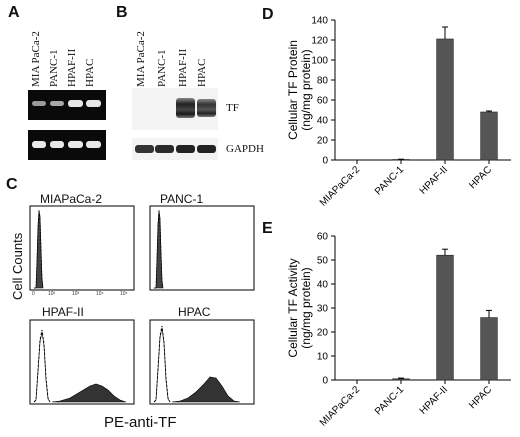  Describe the element at coordinates (67, 105) in the screenshot. I see `rt-pcr-gel-tf` at that location.